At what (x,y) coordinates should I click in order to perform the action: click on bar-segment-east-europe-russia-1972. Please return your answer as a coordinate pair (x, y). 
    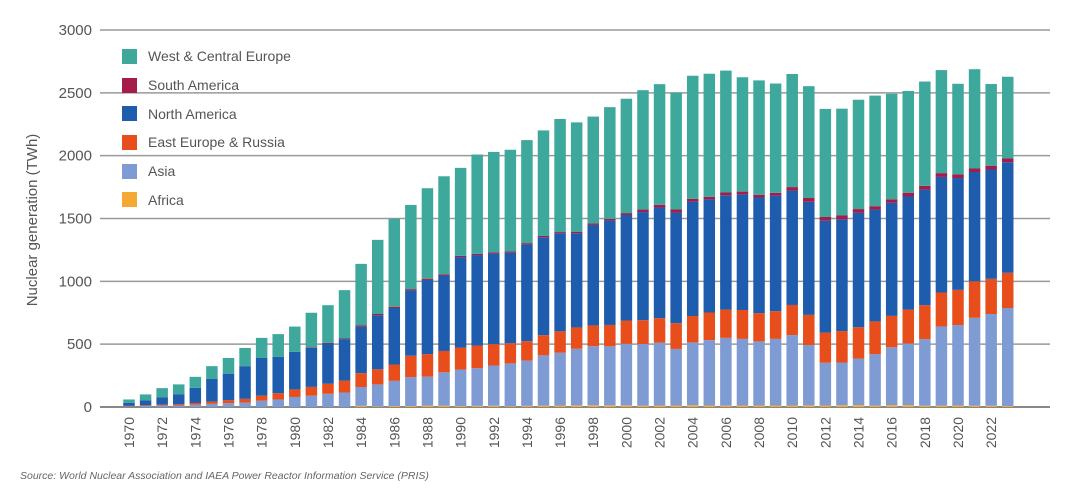
    Looking at the image, I should click on (162, 405).